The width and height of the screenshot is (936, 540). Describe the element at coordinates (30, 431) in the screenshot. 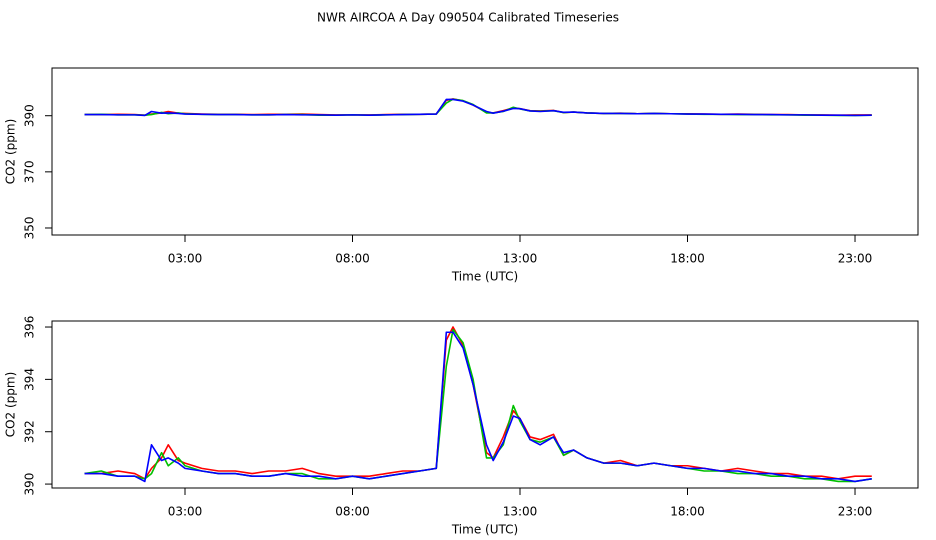

I see `y-tick-label: 392` at that location.